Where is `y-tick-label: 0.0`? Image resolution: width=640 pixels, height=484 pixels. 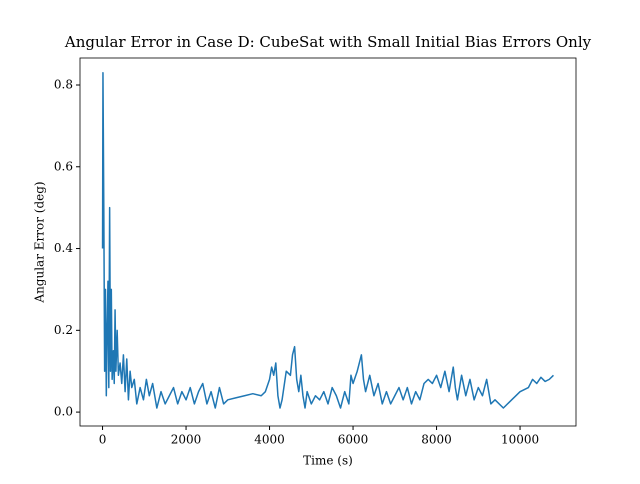
y-tick-label: 0.0 is located at coordinates (63, 412).